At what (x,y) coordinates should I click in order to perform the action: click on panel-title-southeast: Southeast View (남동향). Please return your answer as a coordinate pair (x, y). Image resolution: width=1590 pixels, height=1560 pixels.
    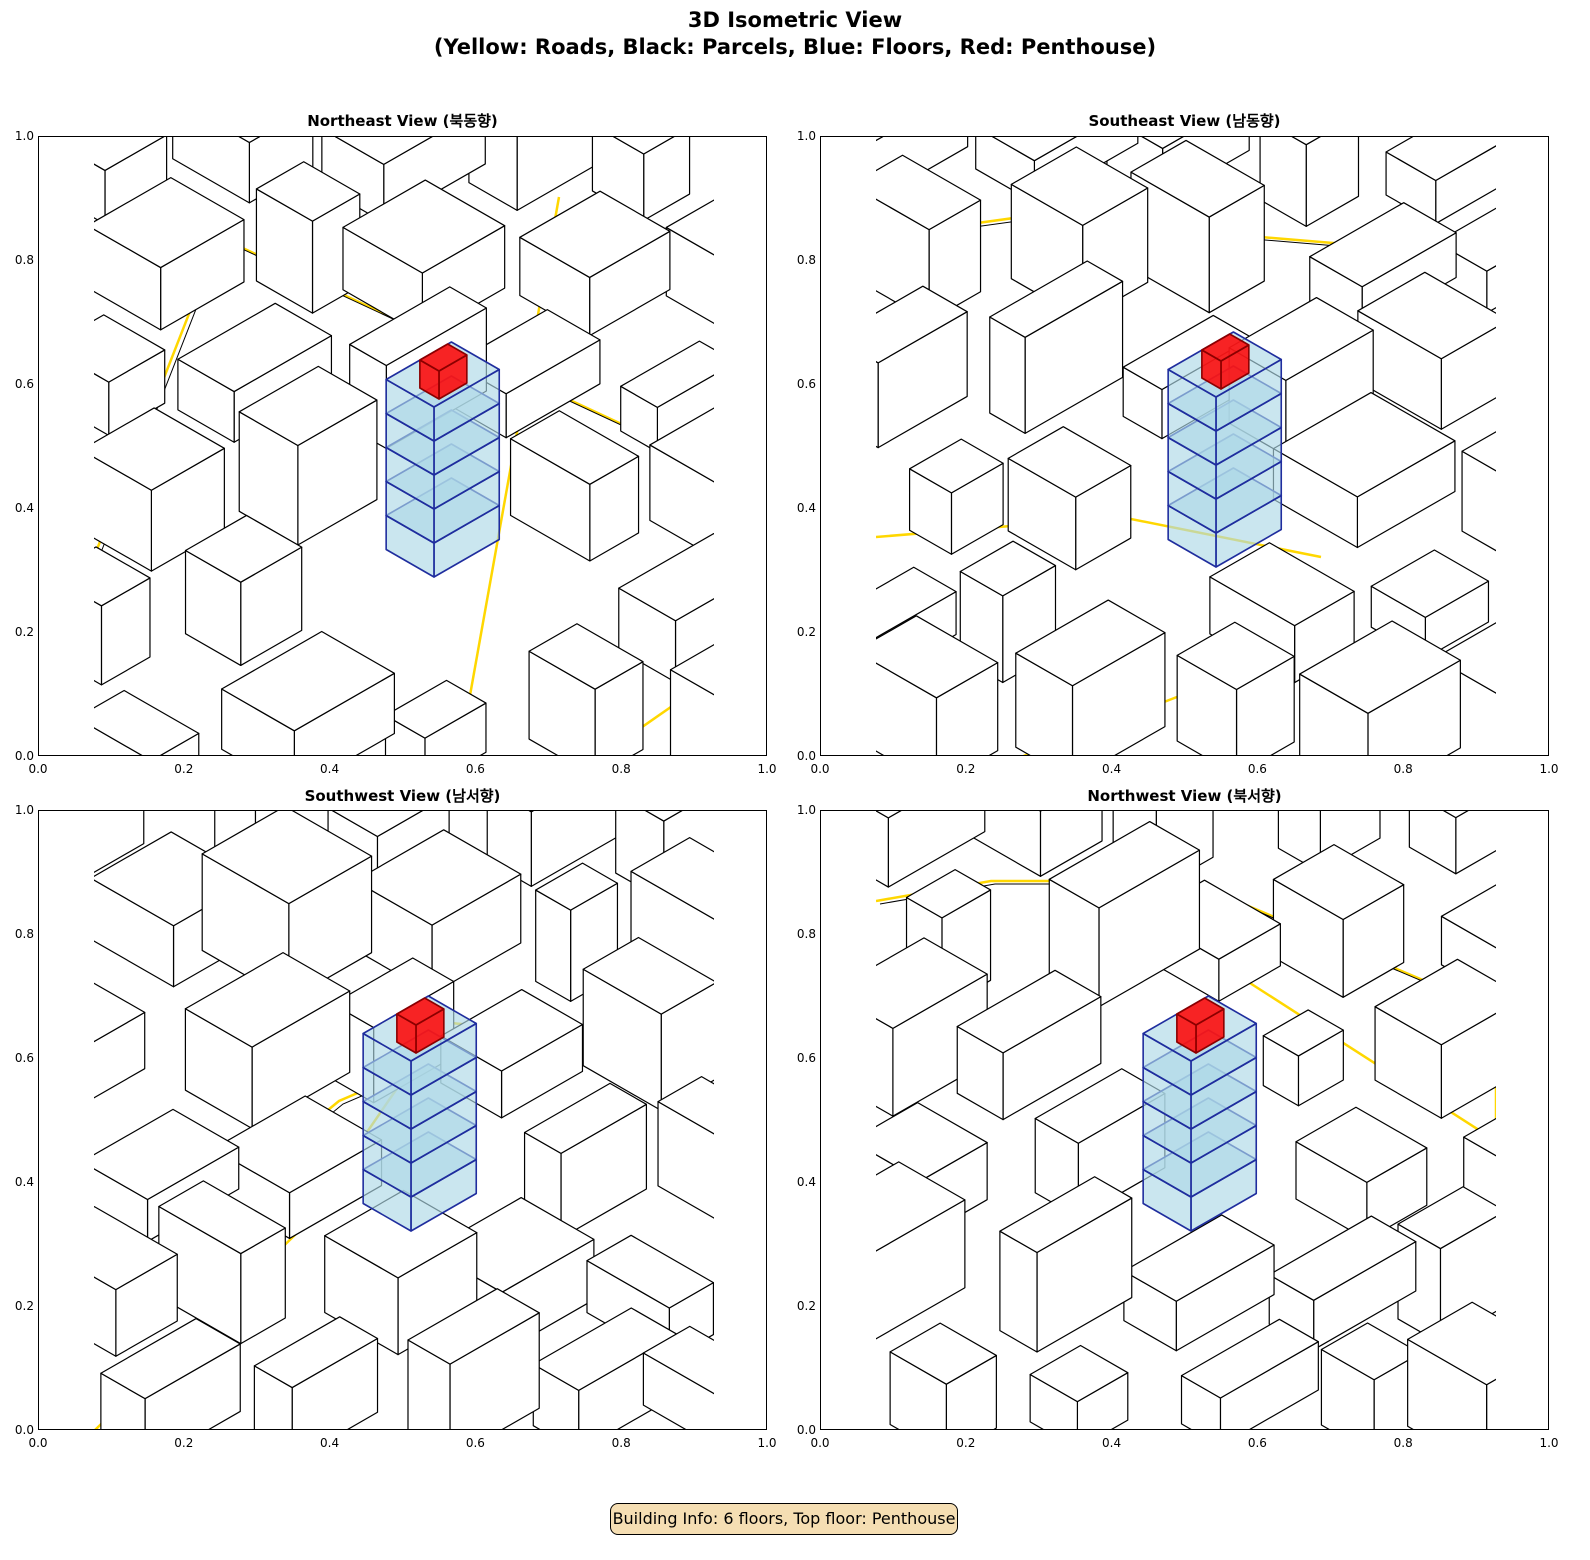
    Looking at the image, I should click on (1184, 121).